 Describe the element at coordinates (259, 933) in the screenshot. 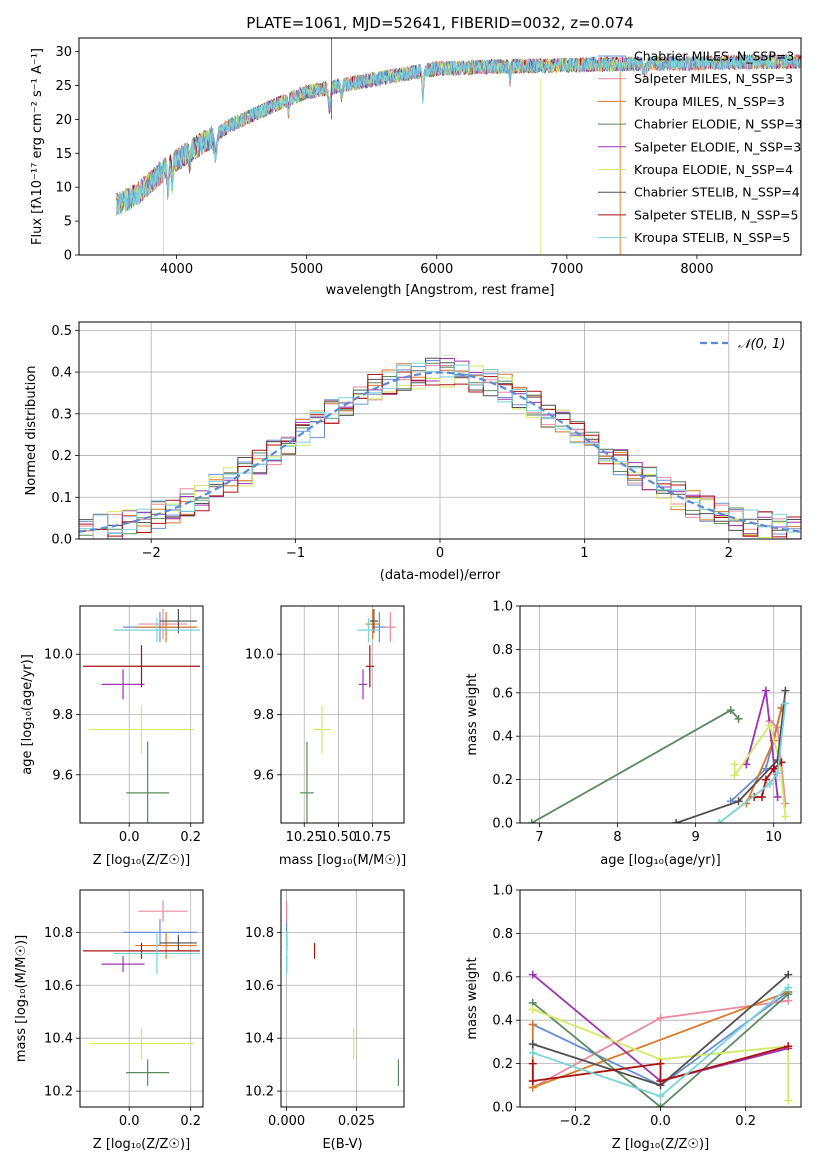

I see `y-tick-label: 10.8` at that location.